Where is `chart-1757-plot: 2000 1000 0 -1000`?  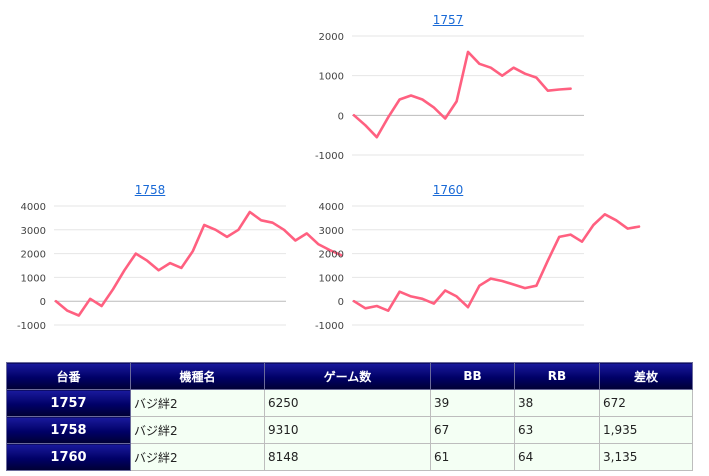 chart-1757-plot: 2000 1000 0 -1000 is located at coordinates (449, 97).